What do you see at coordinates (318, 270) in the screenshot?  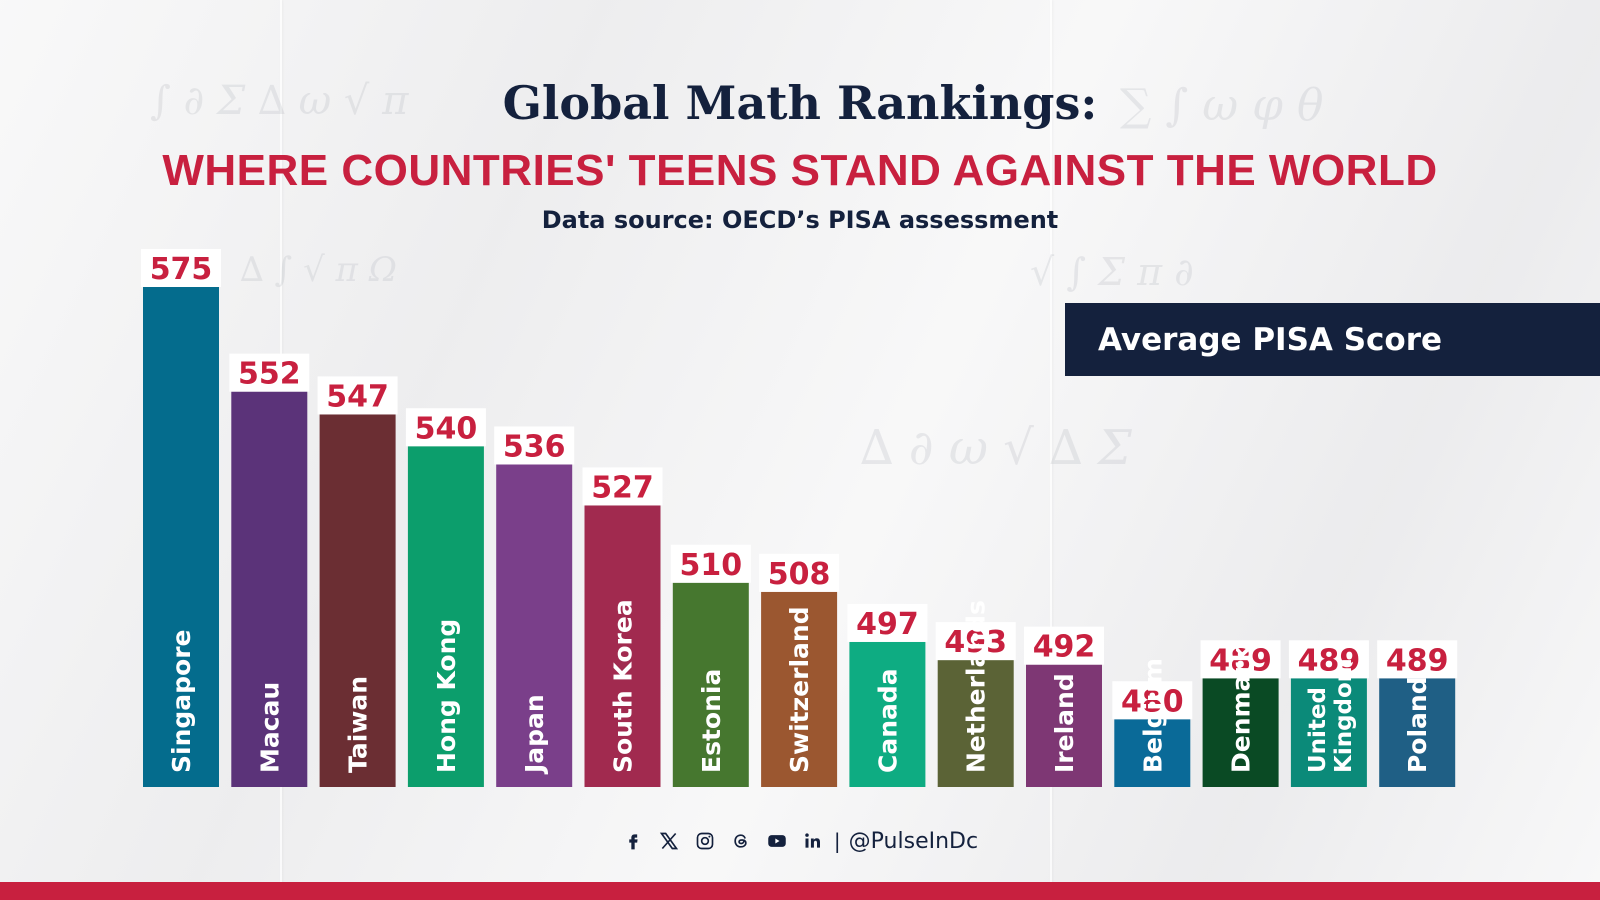 I see `background-formula-decoration: ∆ ∫ √ π Ω` at bounding box center [318, 270].